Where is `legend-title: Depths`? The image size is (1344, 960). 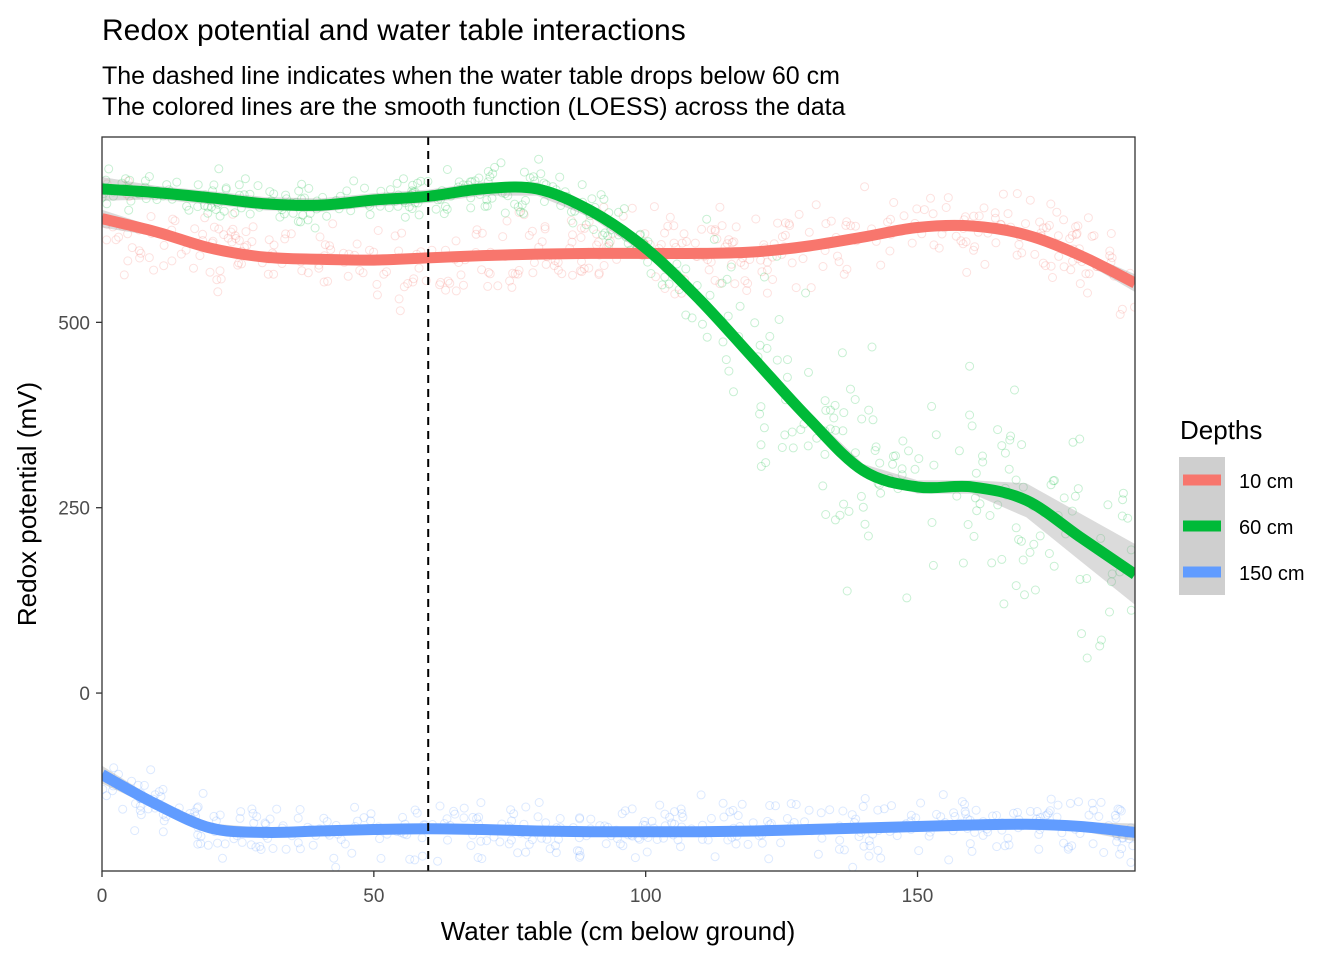 legend-title: Depths is located at coordinates (1221, 430).